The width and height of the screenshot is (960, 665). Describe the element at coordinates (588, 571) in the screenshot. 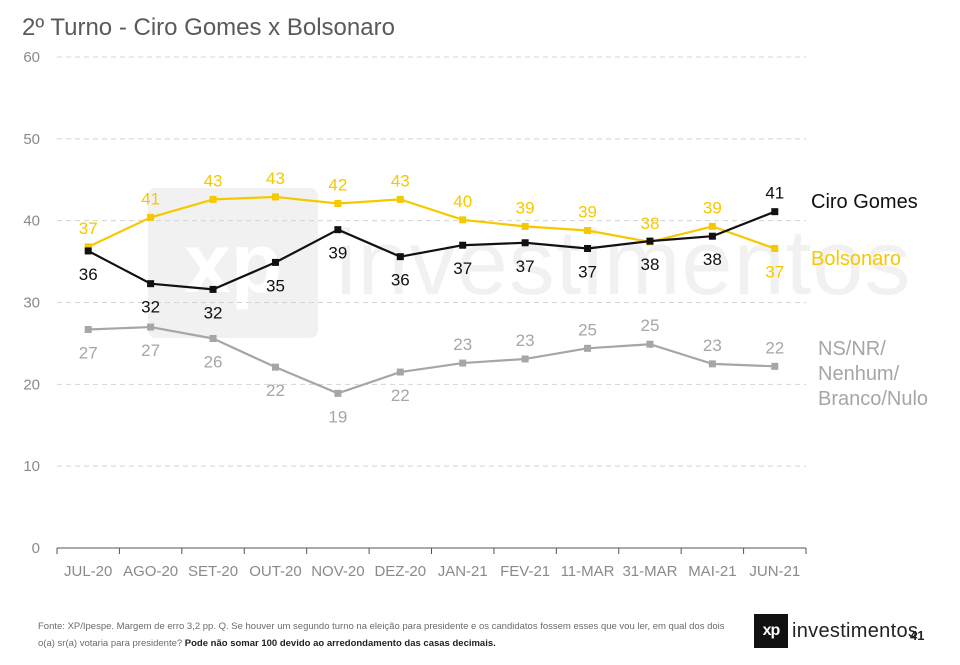

I see `x-tick-label: 11-MAR` at that location.